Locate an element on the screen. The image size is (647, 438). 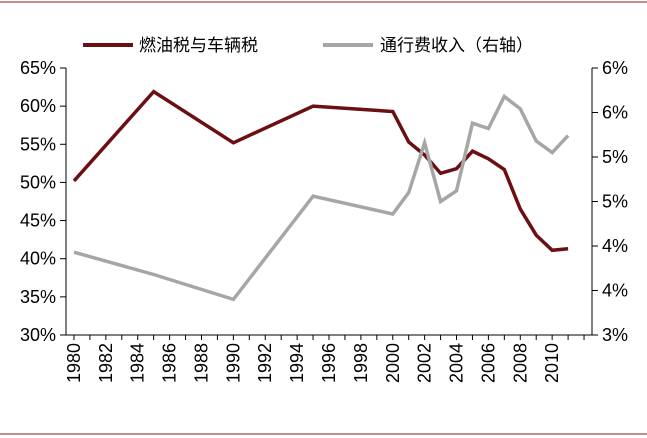
x-tick-label: 1992 is located at coordinates (265, 363).